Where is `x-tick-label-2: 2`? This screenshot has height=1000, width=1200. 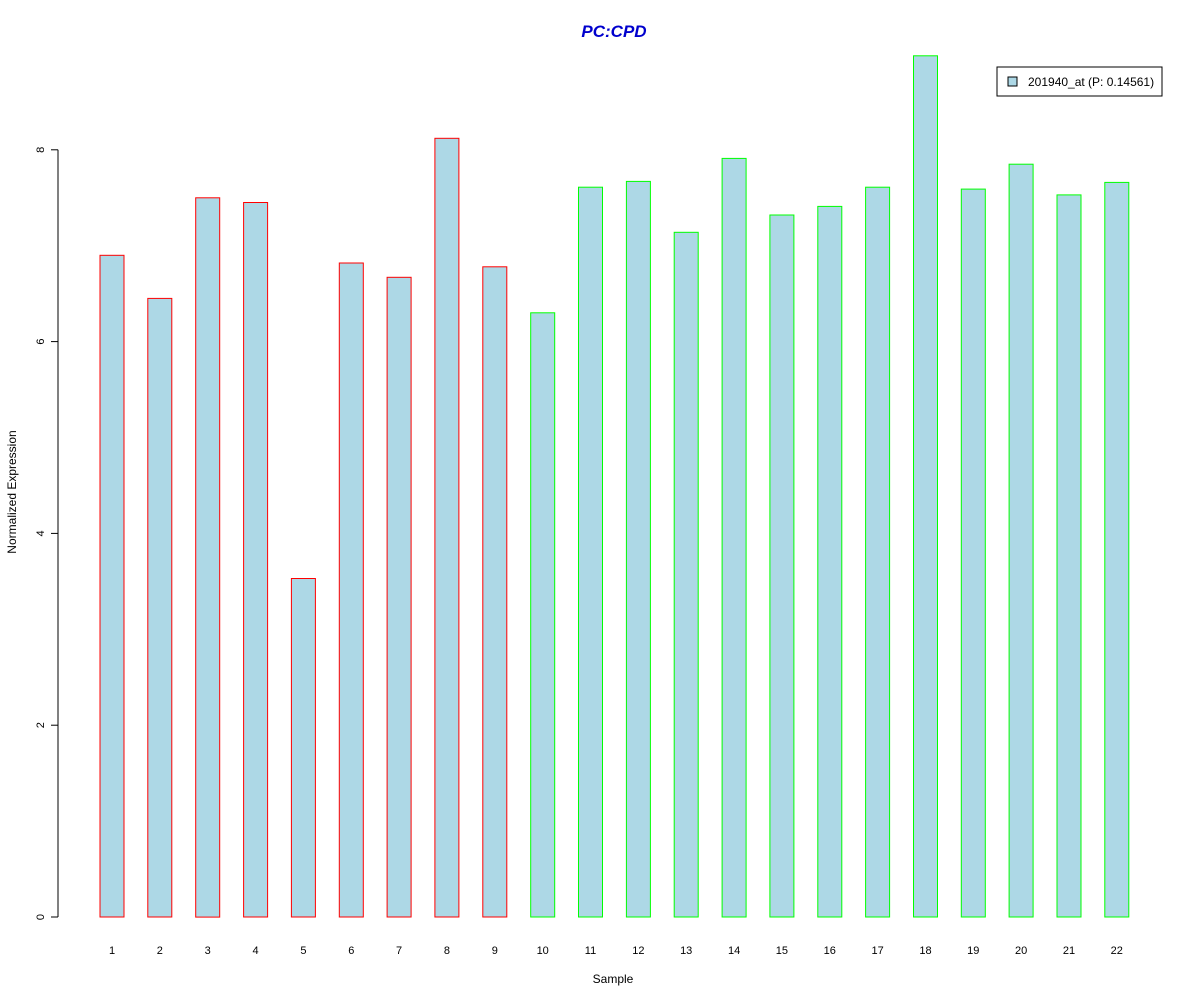 x-tick-label-2: 2 is located at coordinates (160, 951).